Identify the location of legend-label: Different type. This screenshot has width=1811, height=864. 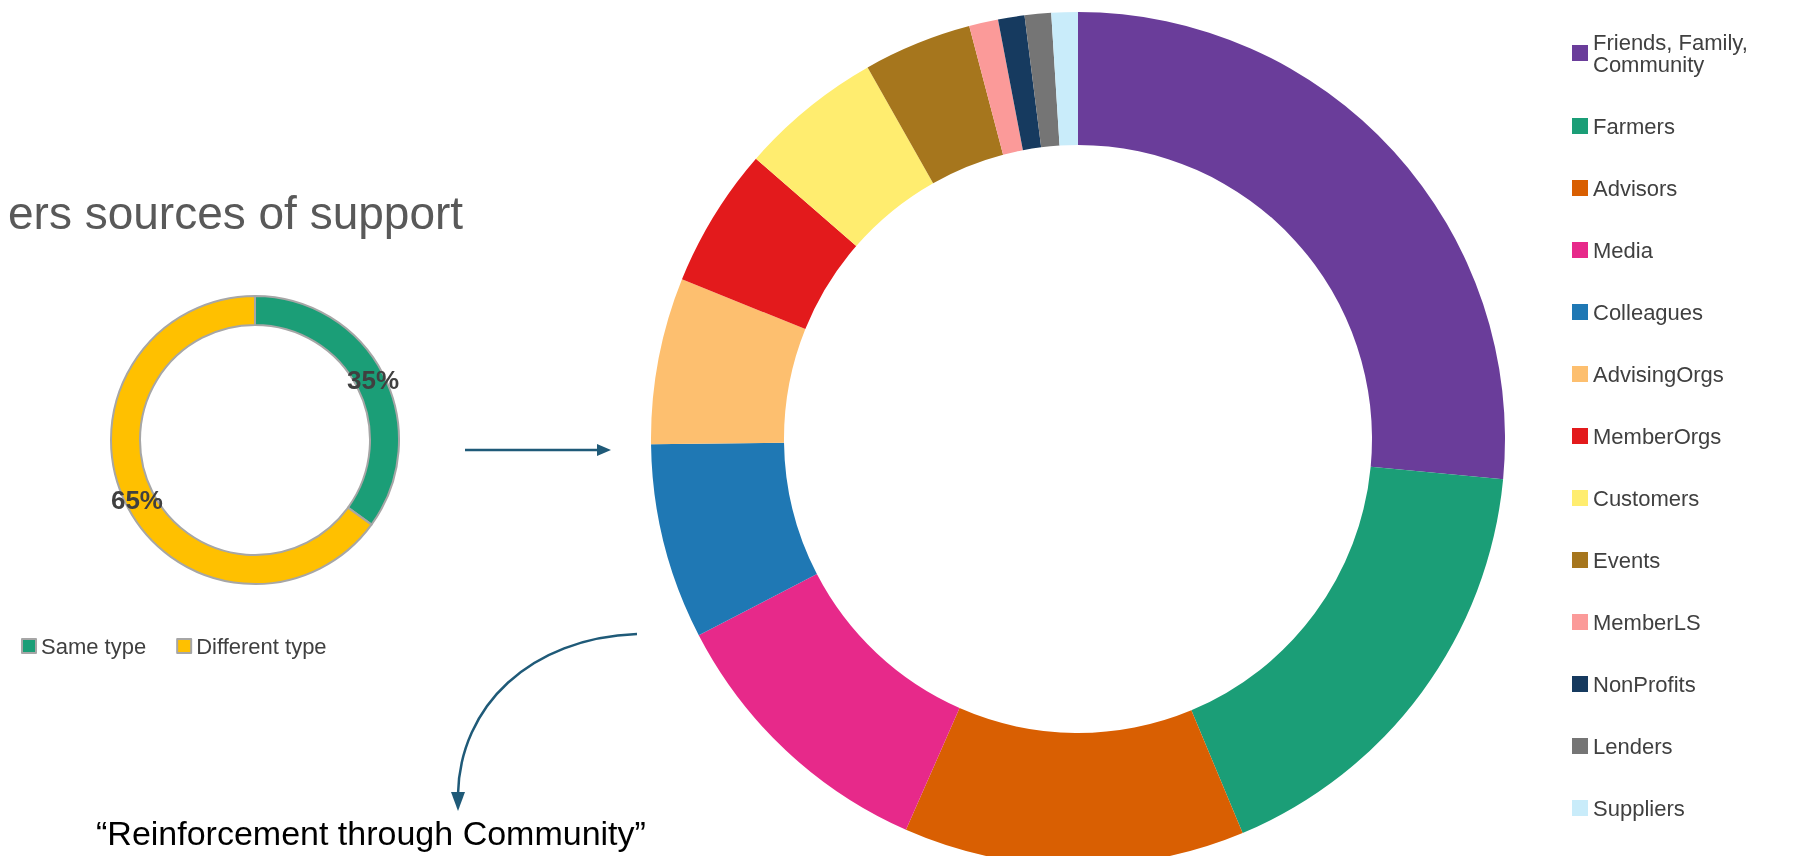
(261, 646).